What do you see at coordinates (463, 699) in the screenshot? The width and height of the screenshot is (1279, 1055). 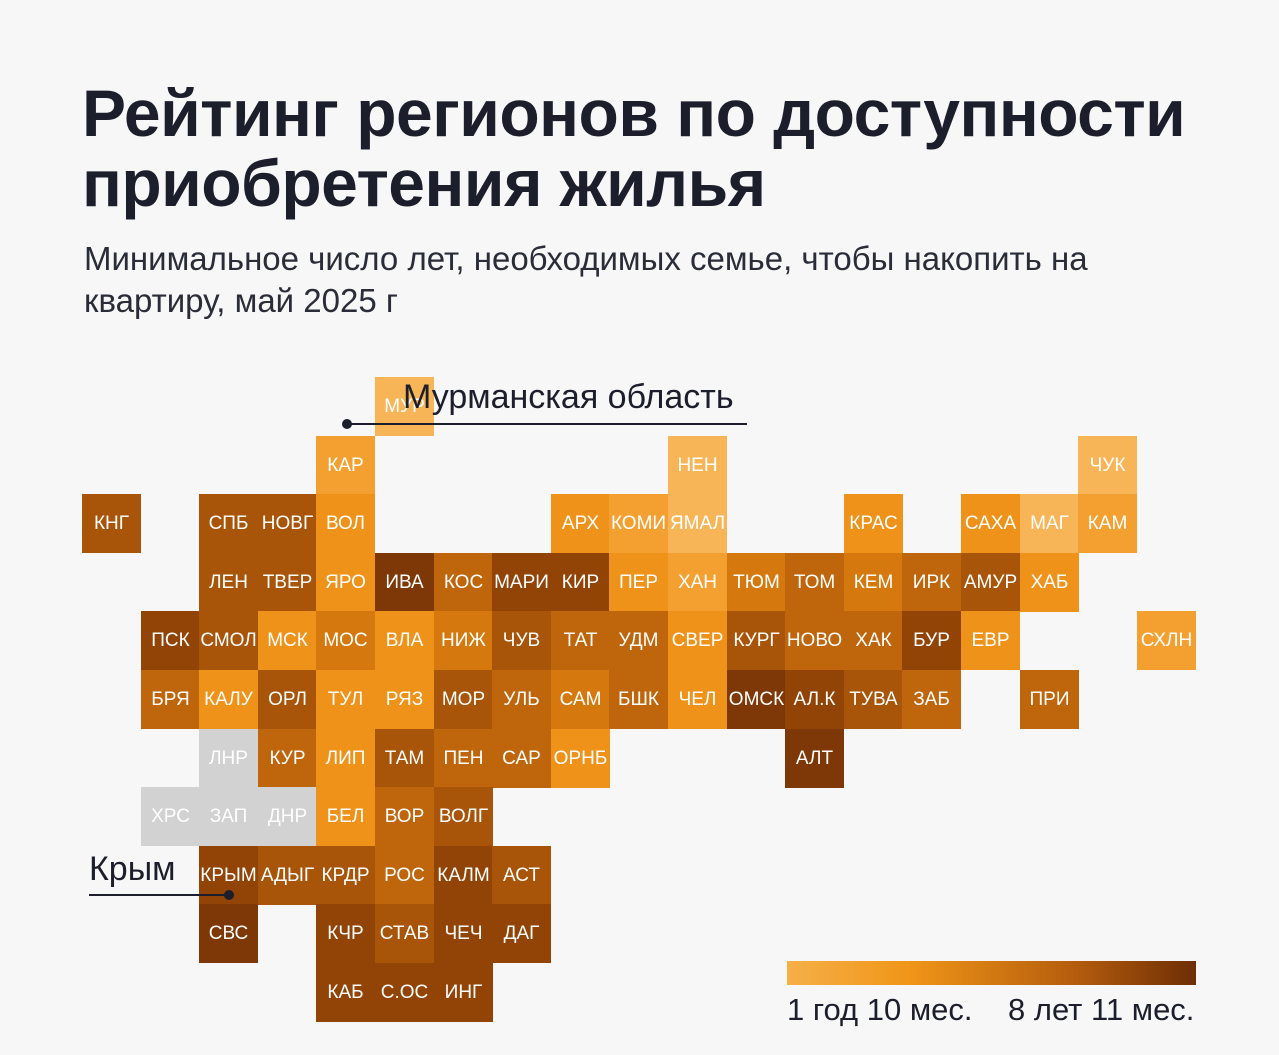 I see `region-tile-мор: МОР` at bounding box center [463, 699].